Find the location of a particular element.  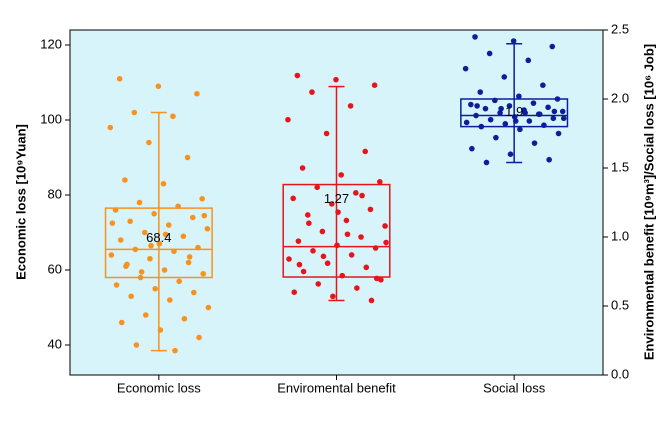

y2-tick-label: 1.0 is located at coordinates (620, 235).